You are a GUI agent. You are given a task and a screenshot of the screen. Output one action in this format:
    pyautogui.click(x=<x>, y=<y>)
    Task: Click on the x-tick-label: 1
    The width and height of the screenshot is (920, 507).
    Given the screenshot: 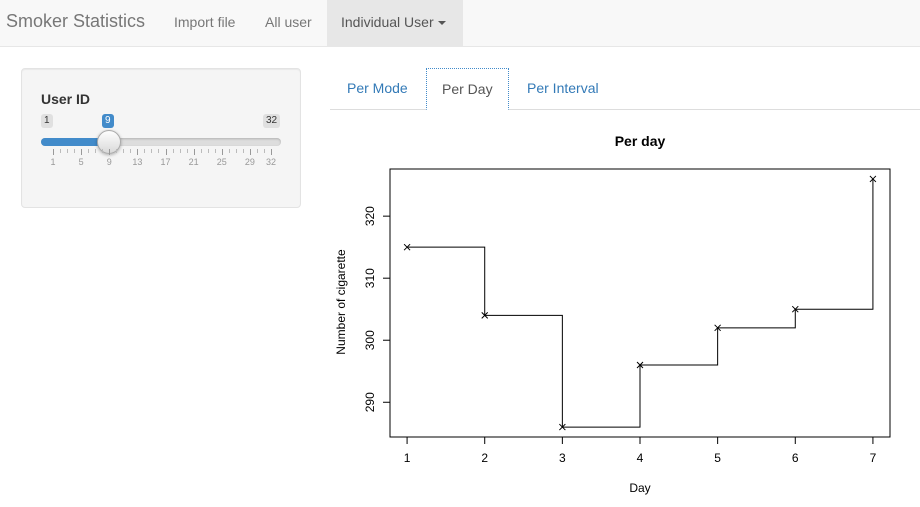 What is the action you would take?
    pyautogui.click(x=407, y=458)
    